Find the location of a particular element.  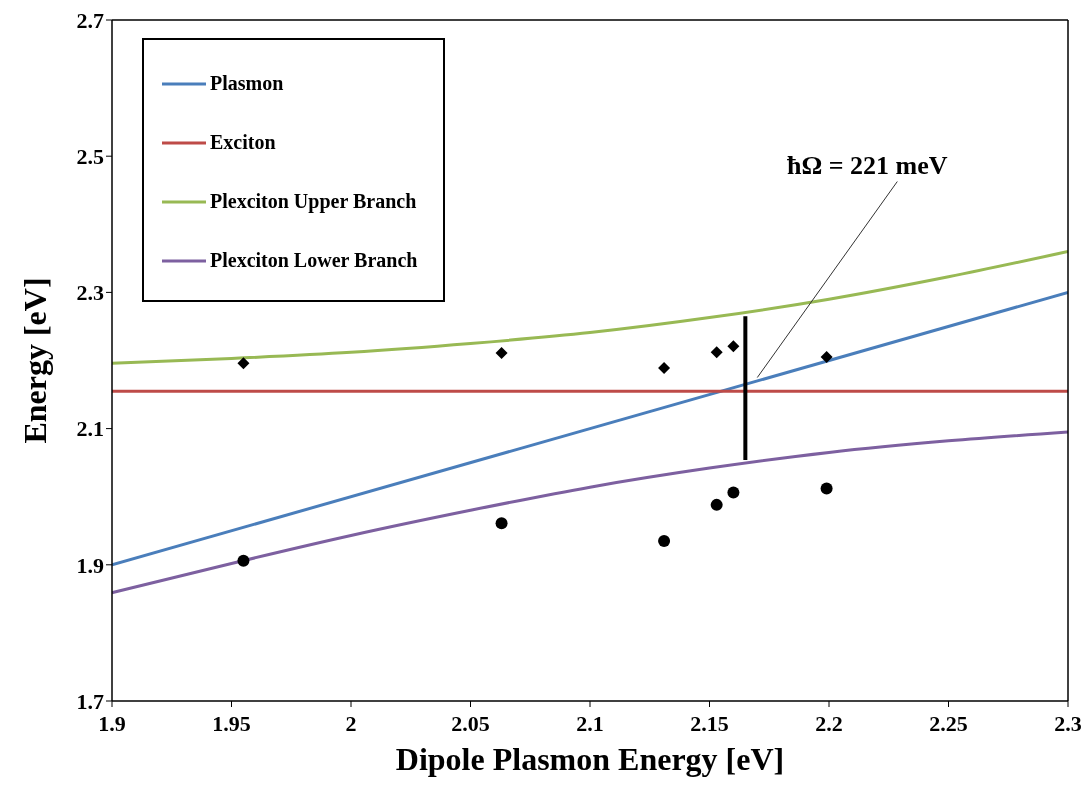

y-tick-label: 2.3 is located at coordinates (90, 293).